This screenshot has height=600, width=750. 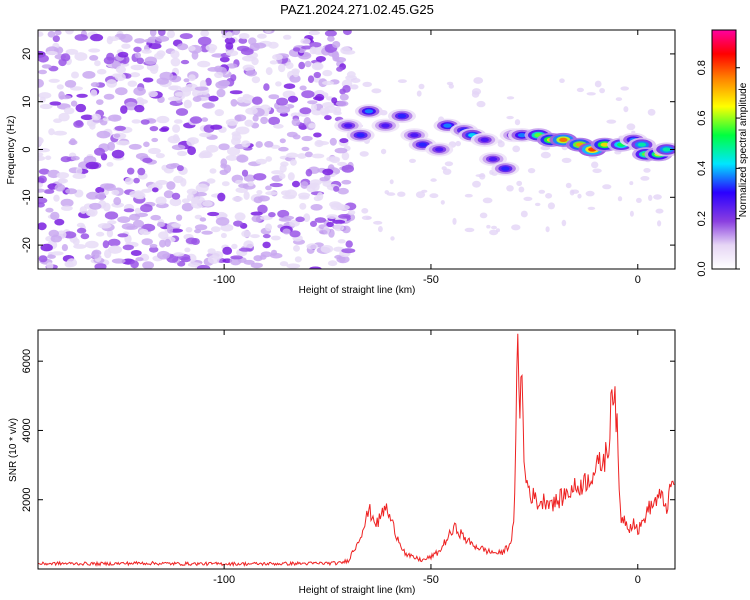 What do you see at coordinates (224, 280) in the screenshot?
I see `x-tick-label: -100` at bounding box center [224, 280].